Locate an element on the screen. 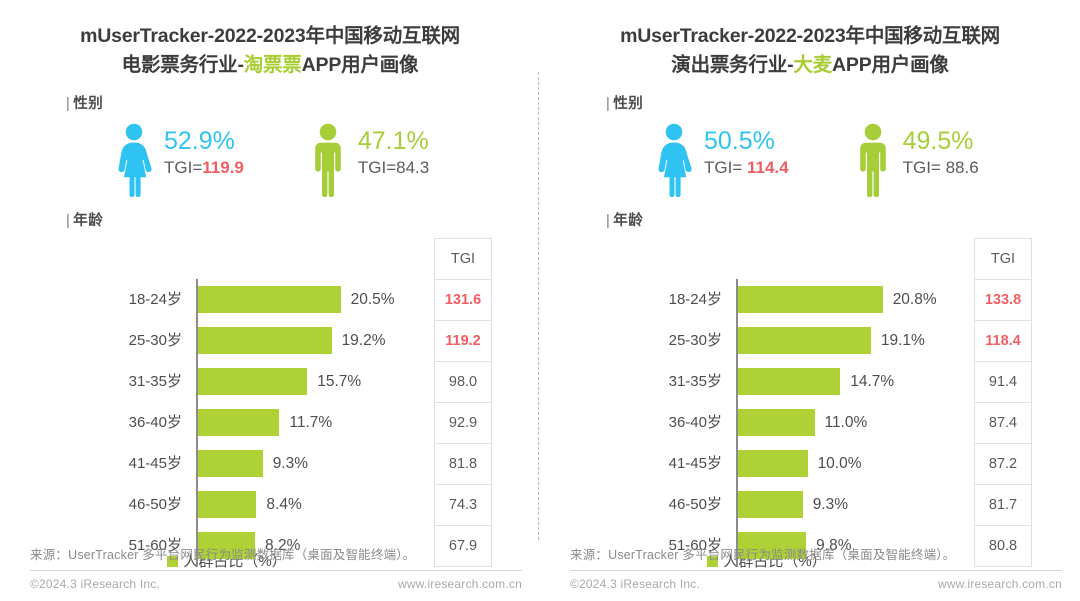  bar-category-label: 46-50岁 is located at coordinates (155, 504).